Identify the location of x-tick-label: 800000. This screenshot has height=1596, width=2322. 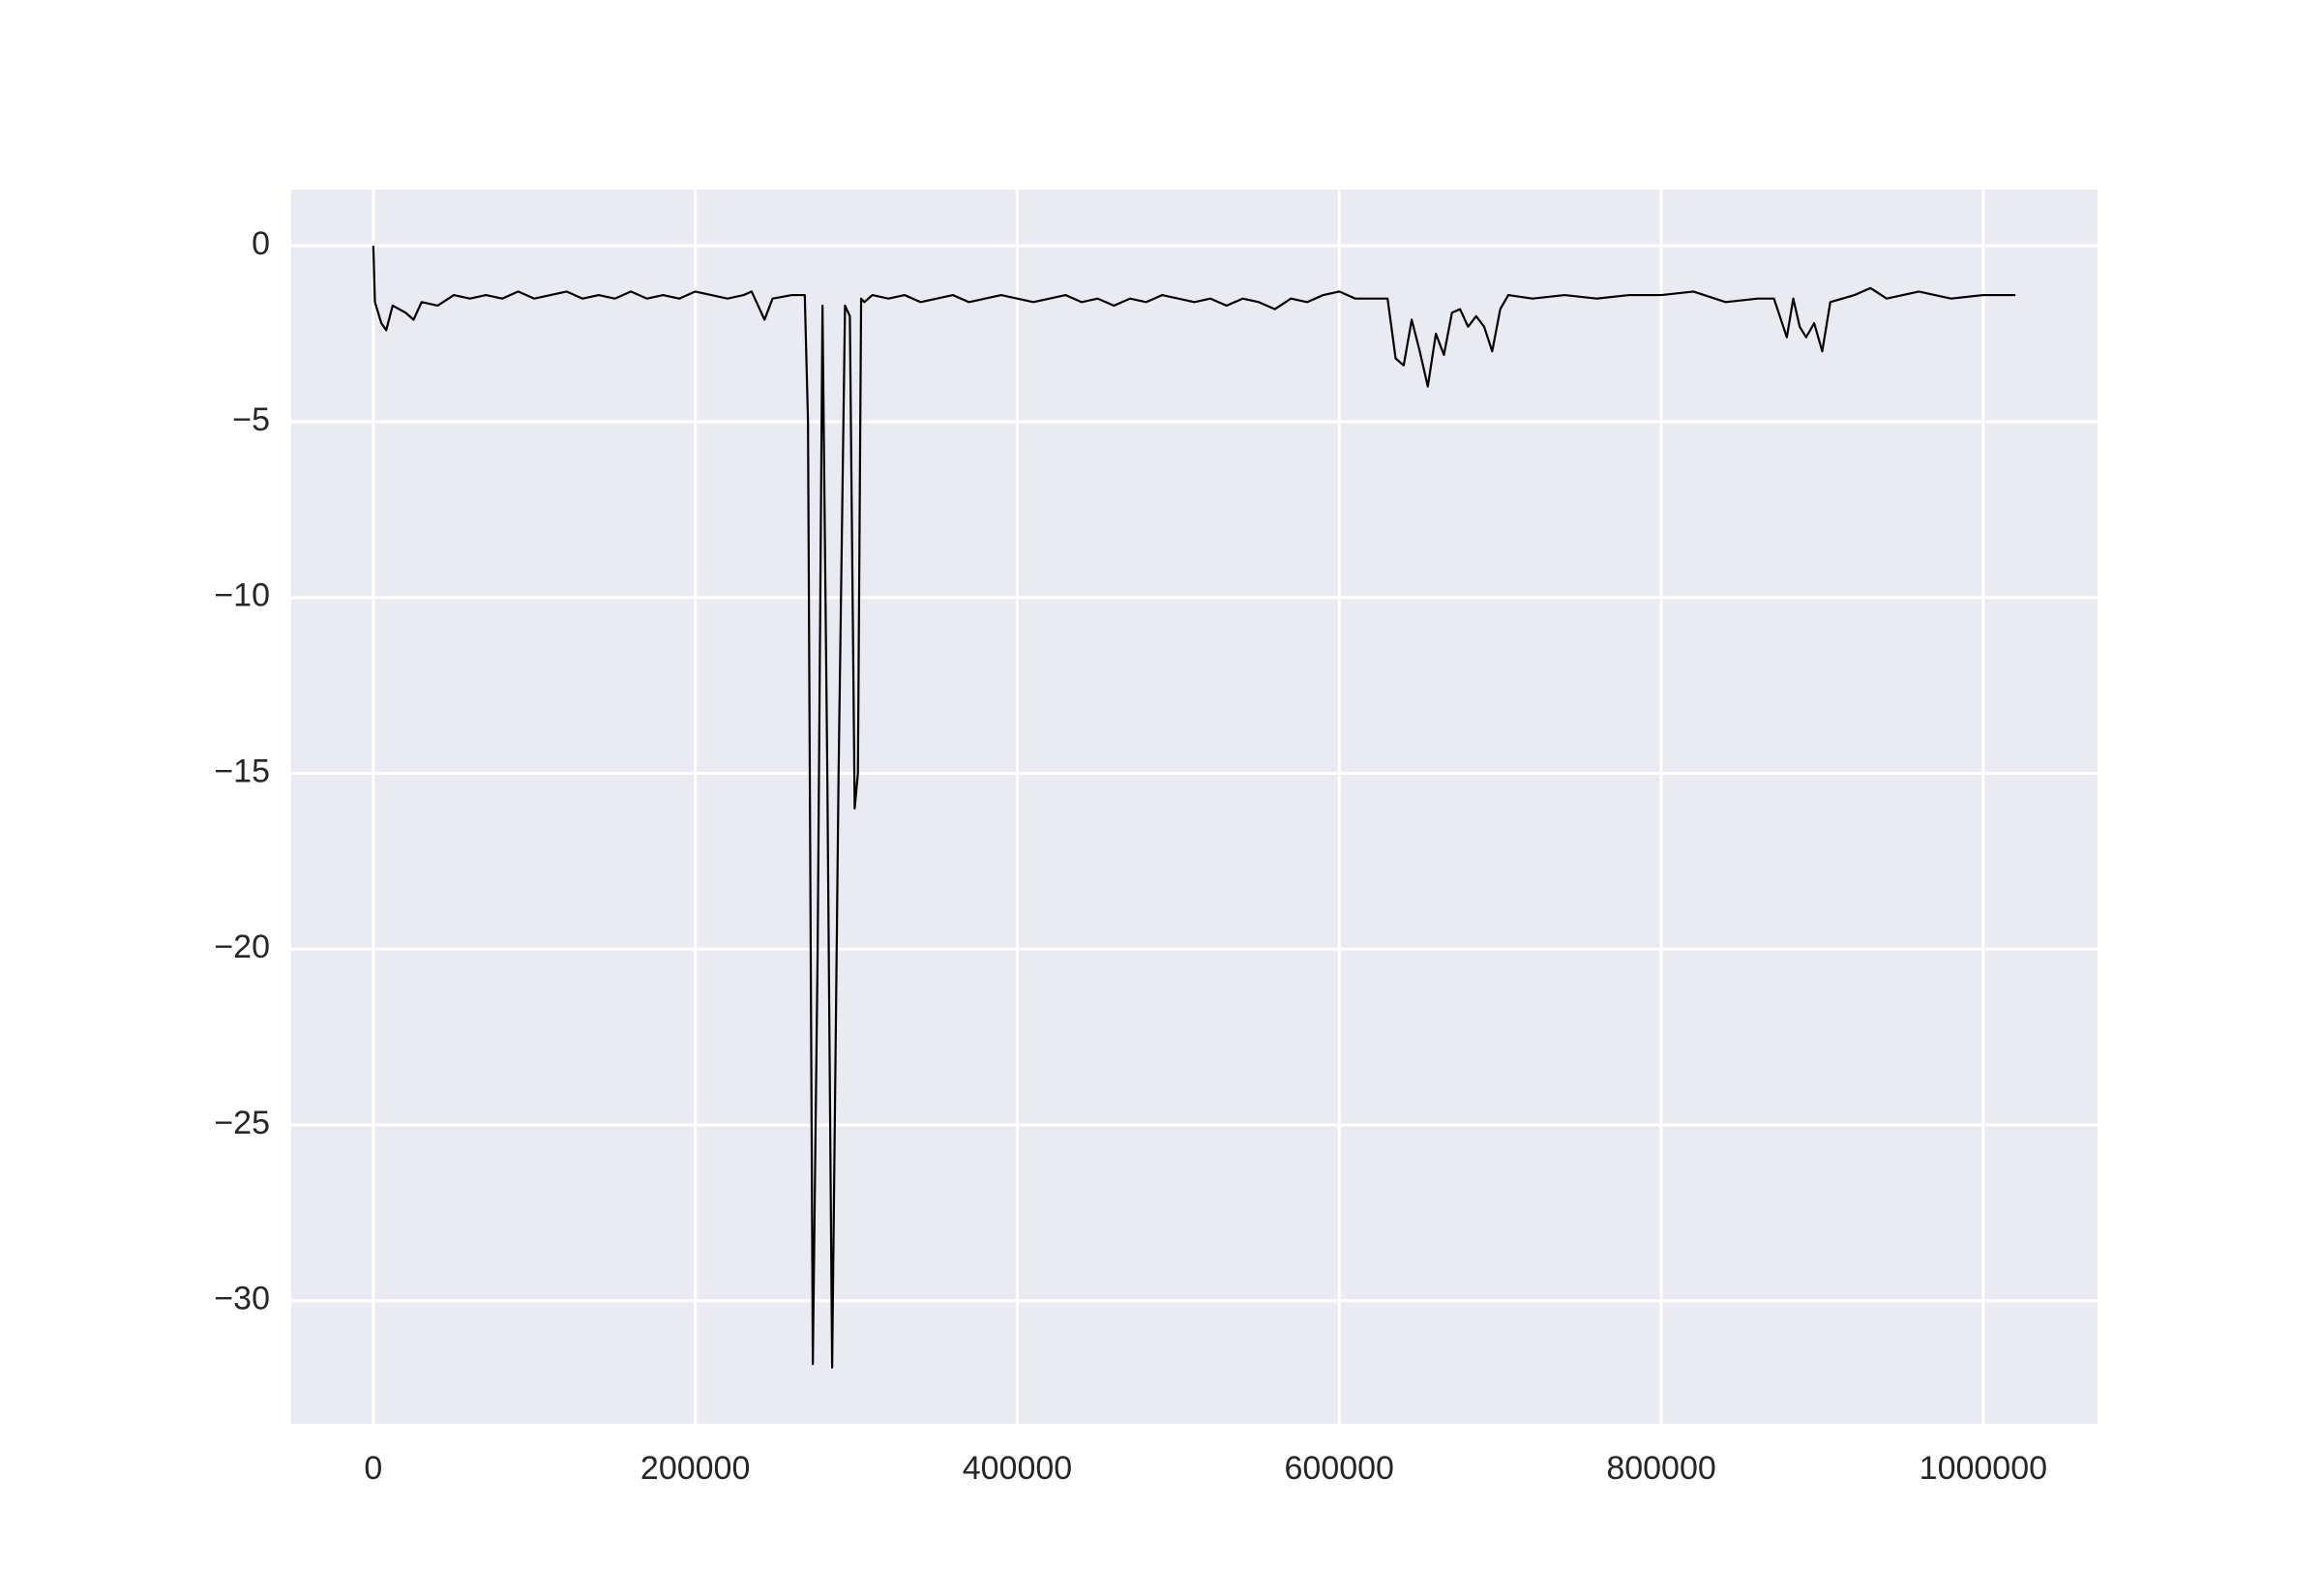
(1660, 1468).